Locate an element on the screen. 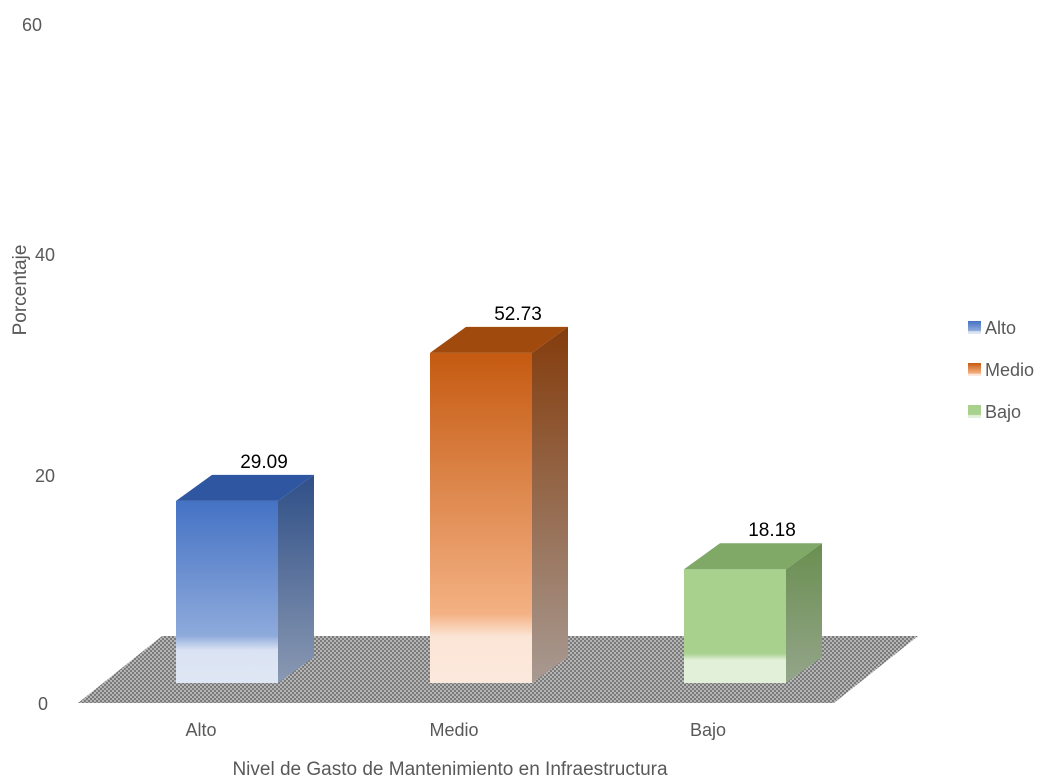  bar-top-medio is located at coordinates (499, 339).